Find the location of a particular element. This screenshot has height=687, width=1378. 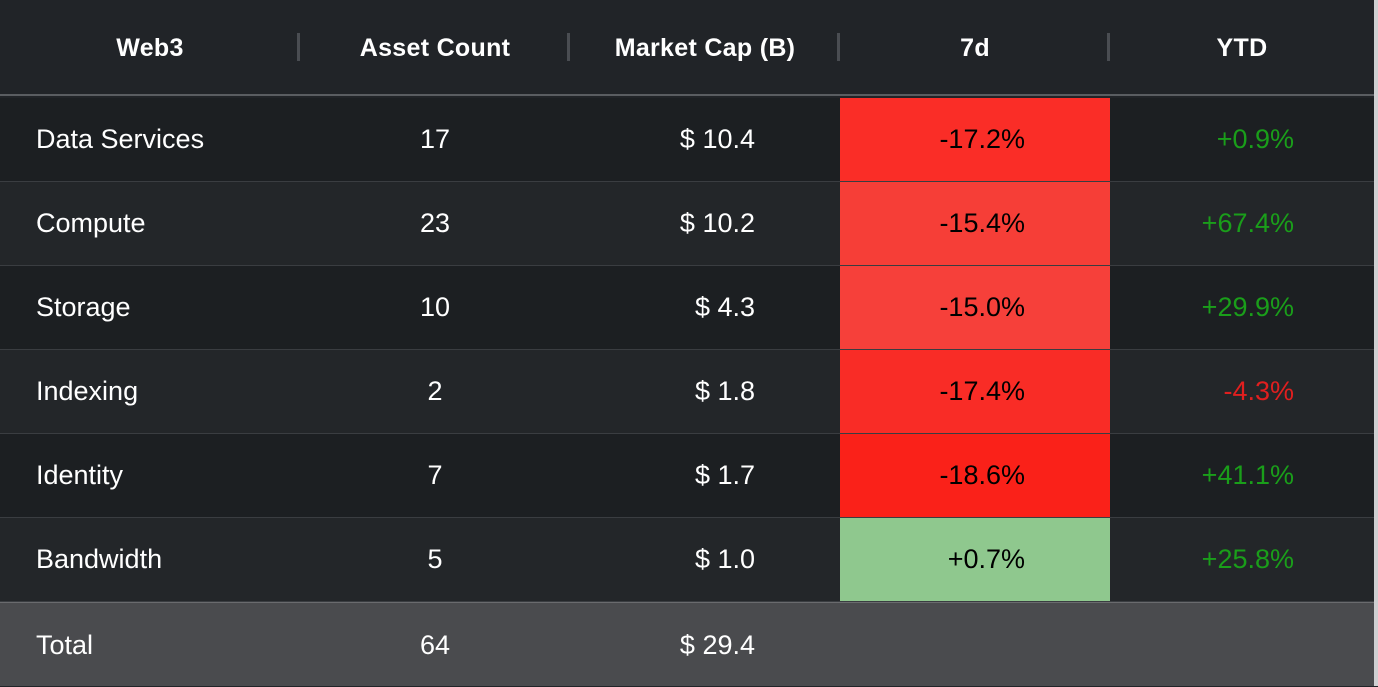

column-header-market-cap: Market Cap (B) is located at coordinates (705, 47).